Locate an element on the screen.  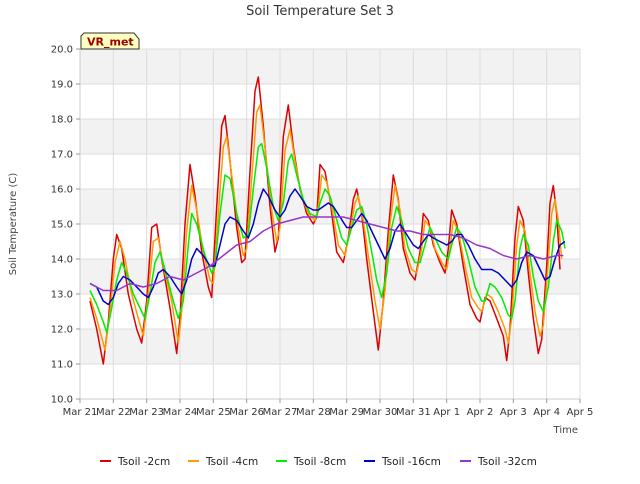
x-tick-label: Mar 25 is located at coordinates (213, 412).